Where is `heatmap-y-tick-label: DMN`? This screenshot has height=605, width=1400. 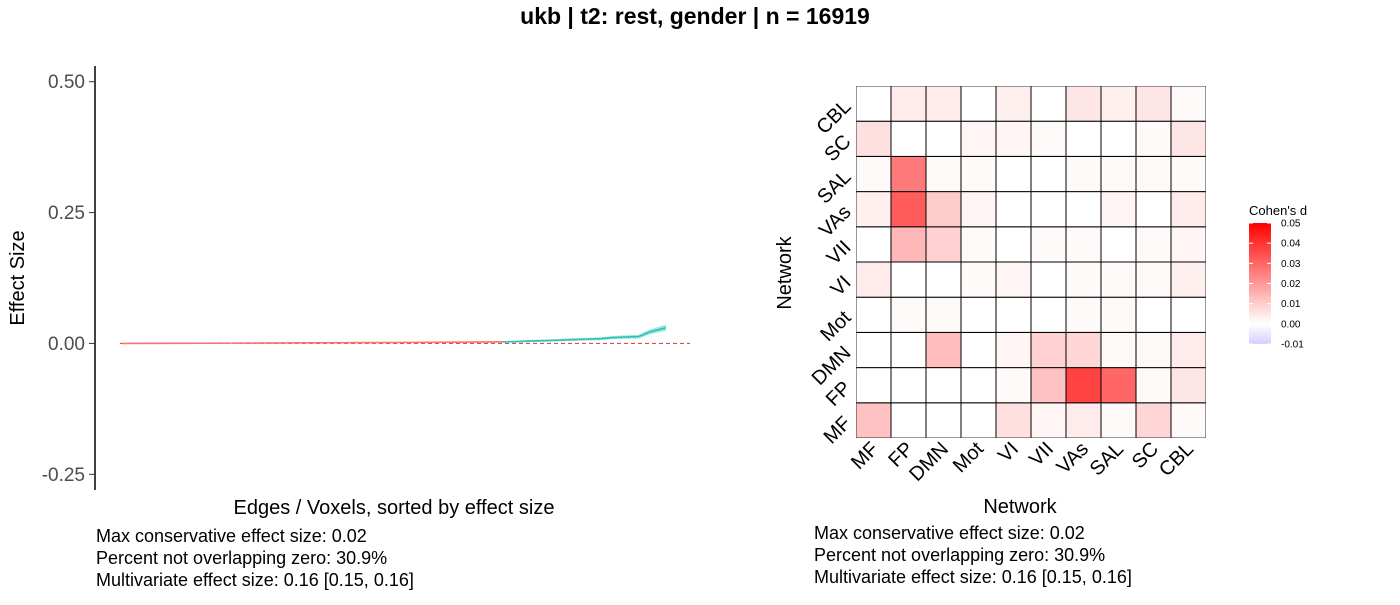 heatmap-y-tick-label: DMN is located at coordinates (832, 366).